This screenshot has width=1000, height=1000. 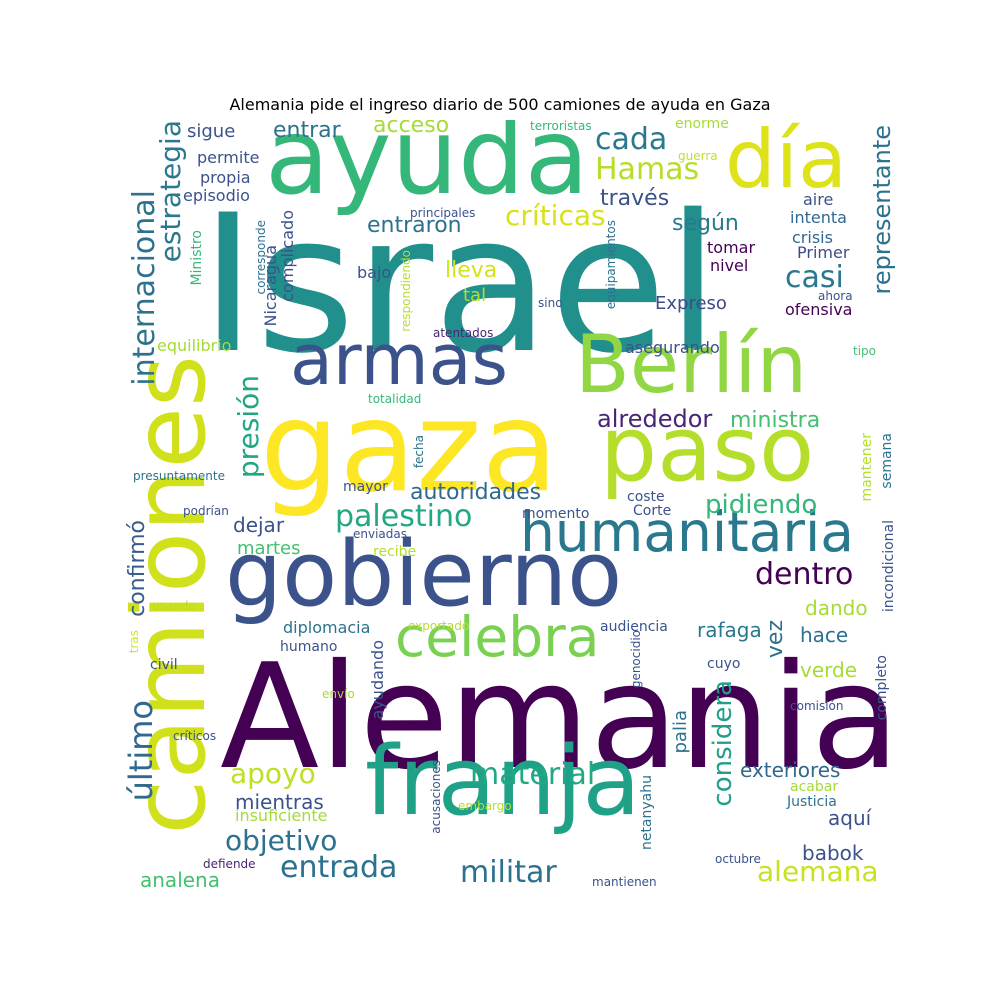 What do you see at coordinates (705, 223) in the screenshot?
I see `word: según` at bounding box center [705, 223].